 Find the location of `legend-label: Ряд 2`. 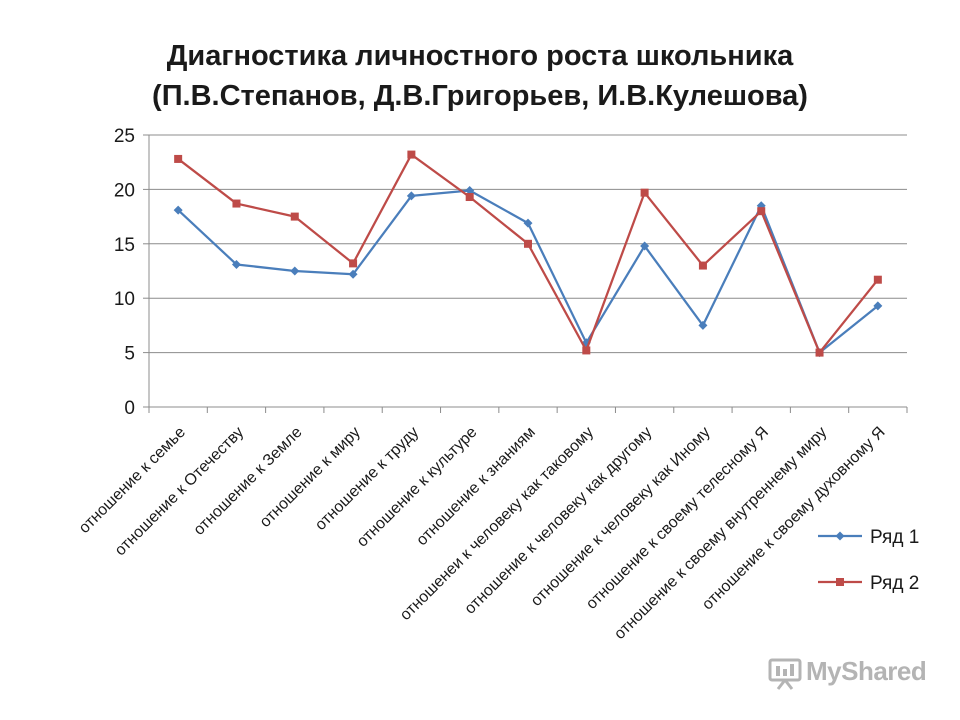

legend-label: Ряд 2 is located at coordinates (894, 583).